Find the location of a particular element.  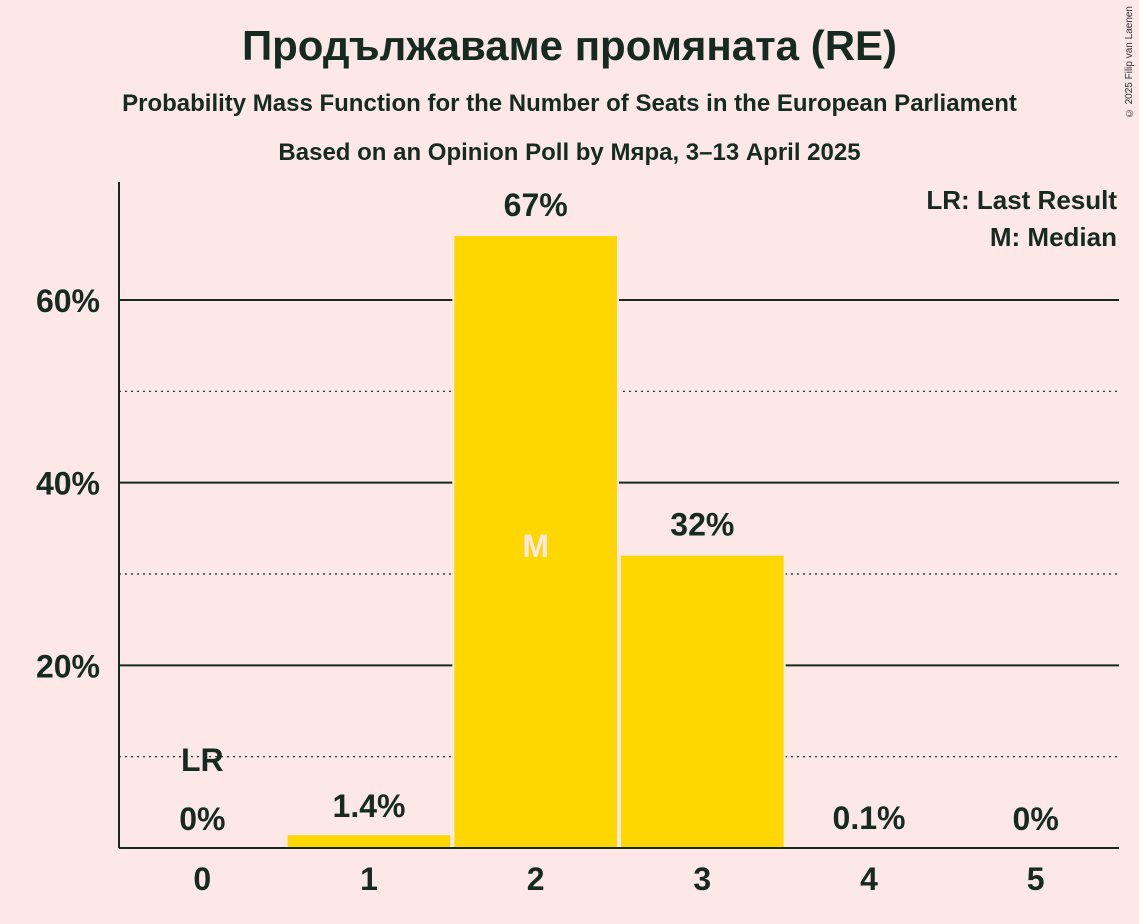

x-tick-label: 1 is located at coordinates (369, 879).